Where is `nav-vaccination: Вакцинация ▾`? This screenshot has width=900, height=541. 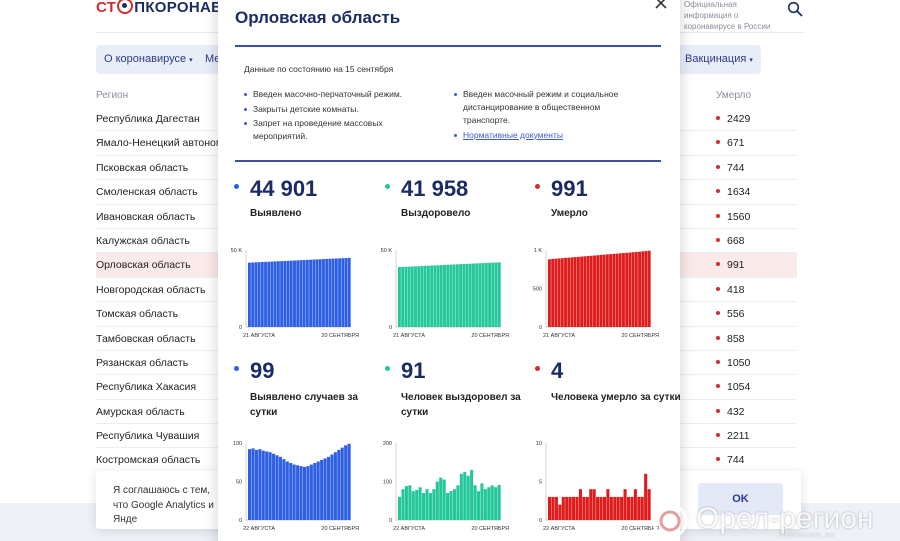
nav-vaccination: Вакцинация ▾ is located at coordinates (719, 59).